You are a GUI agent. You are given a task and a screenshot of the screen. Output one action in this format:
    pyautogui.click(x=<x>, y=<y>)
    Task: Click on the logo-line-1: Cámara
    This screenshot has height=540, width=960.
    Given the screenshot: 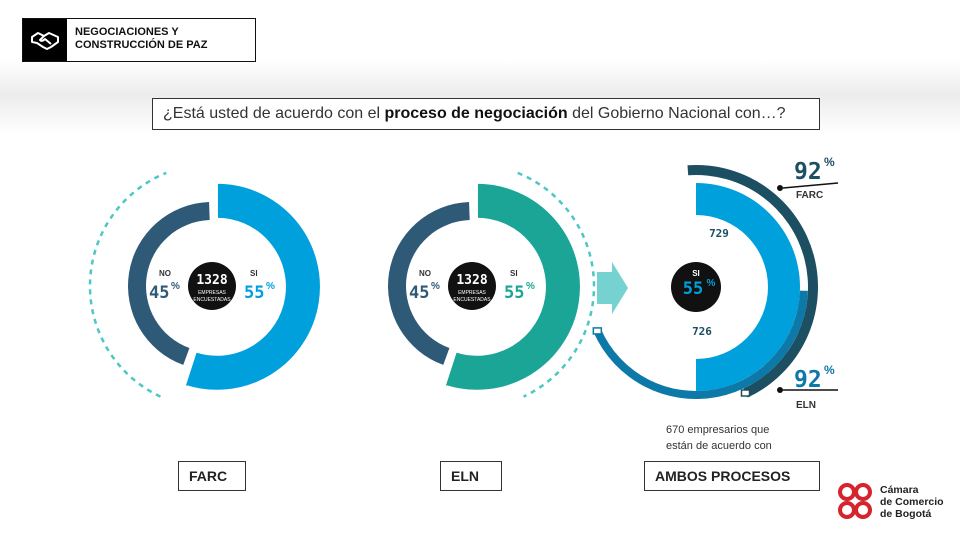 What is the action you would take?
    pyautogui.click(x=899, y=490)
    